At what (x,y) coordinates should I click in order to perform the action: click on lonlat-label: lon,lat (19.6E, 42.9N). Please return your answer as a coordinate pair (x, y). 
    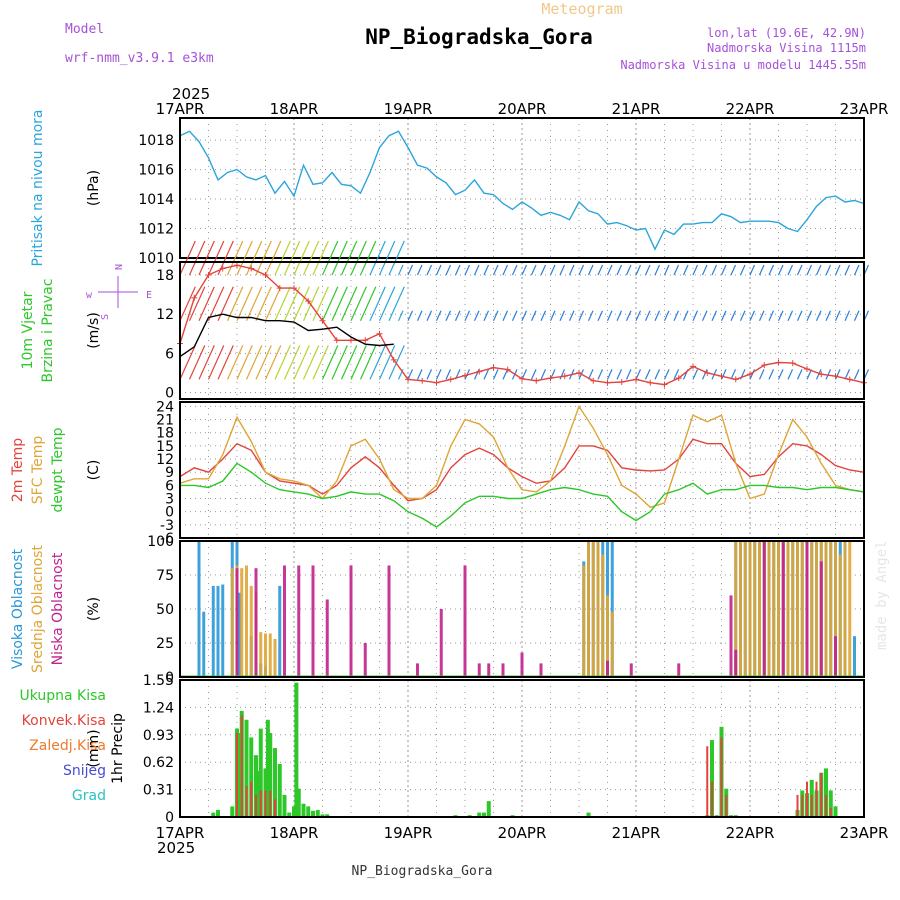
    Looking at the image, I should click on (786, 33).